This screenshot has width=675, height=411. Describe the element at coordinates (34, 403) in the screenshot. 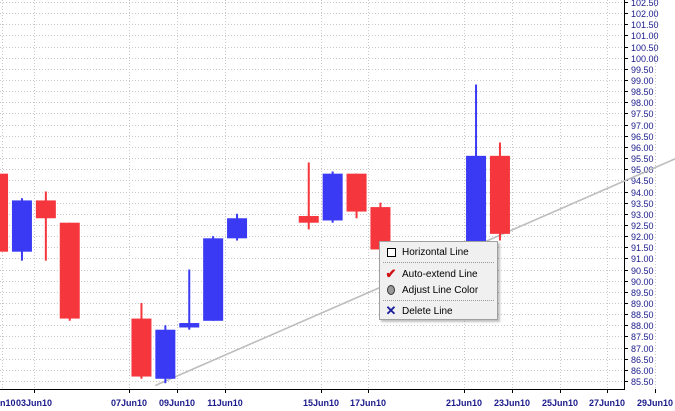

I see `x-tick-label: 03Jun10` at that location.